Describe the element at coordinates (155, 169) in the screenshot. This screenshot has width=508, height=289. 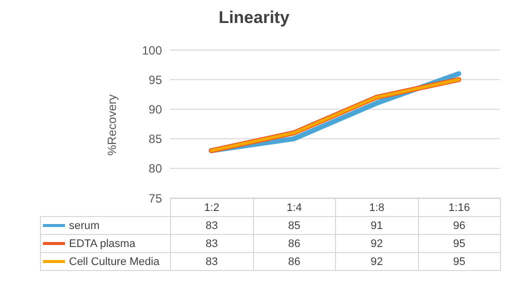
I see `y-tick-label: 80` at that location.